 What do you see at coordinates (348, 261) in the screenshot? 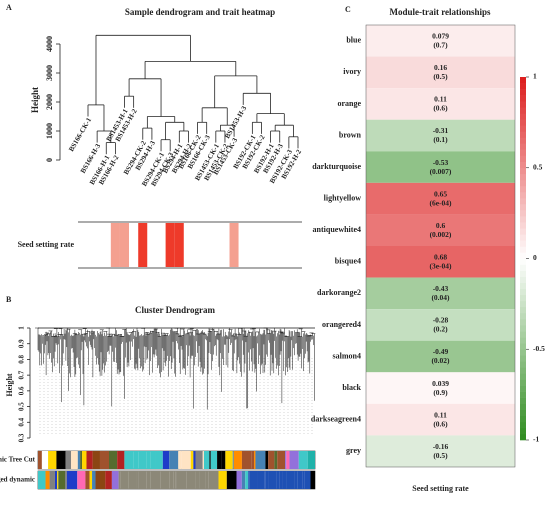
I see `row-label: bisque4` at bounding box center [348, 261].